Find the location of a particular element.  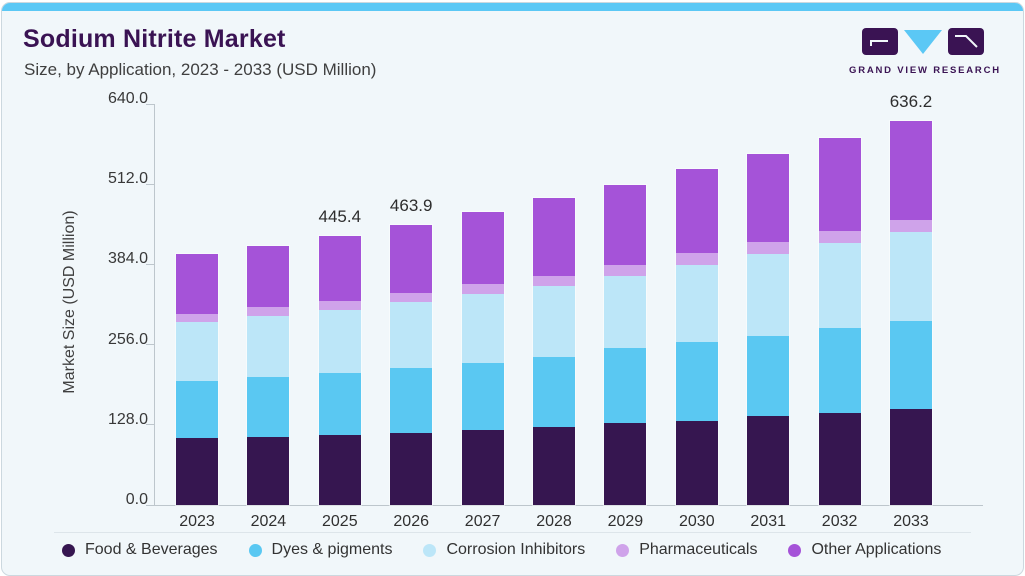

legend-label: Other Applications is located at coordinates (876, 549).